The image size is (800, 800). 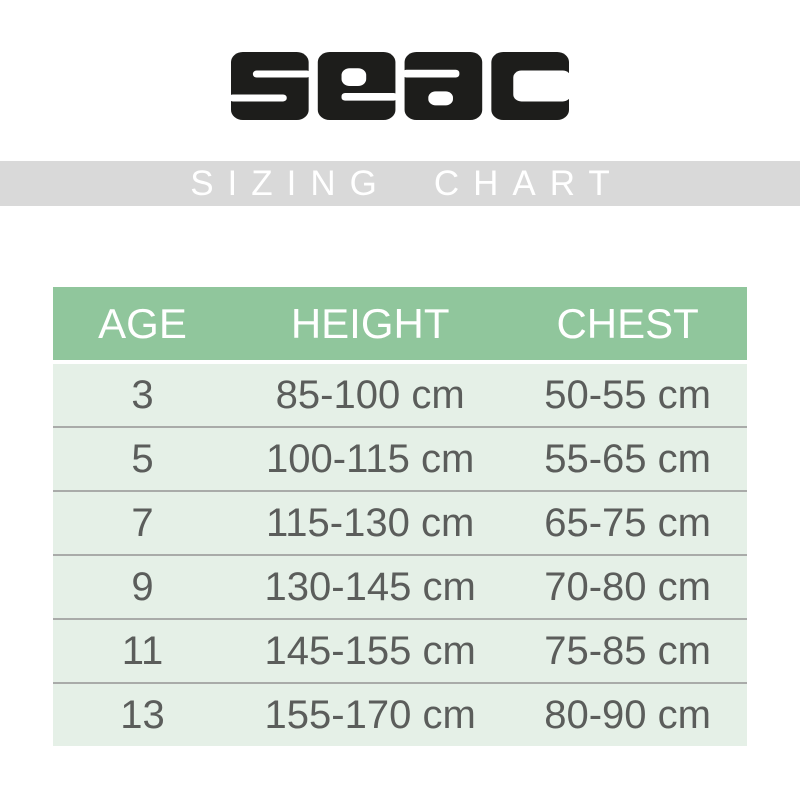 I want to click on table-row: 13 155-170 cm 80-90 cm, so click(x=400, y=714).